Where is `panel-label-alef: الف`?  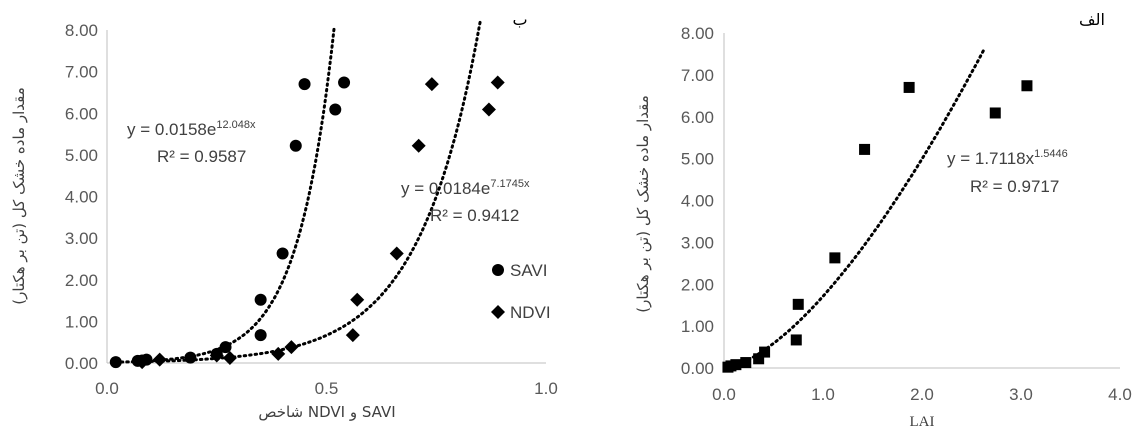
panel-label-alef: الف is located at coordinates (1092, 19).